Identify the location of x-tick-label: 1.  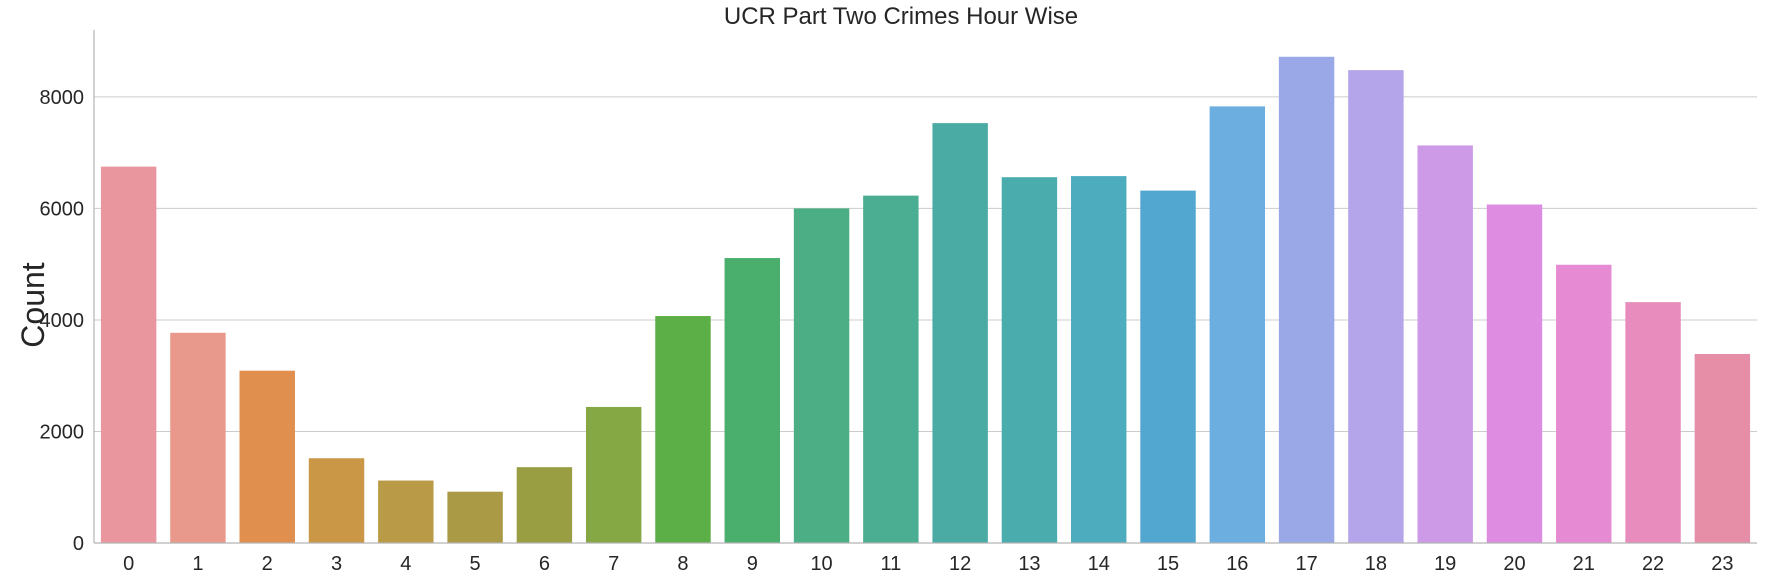
(197, 564).